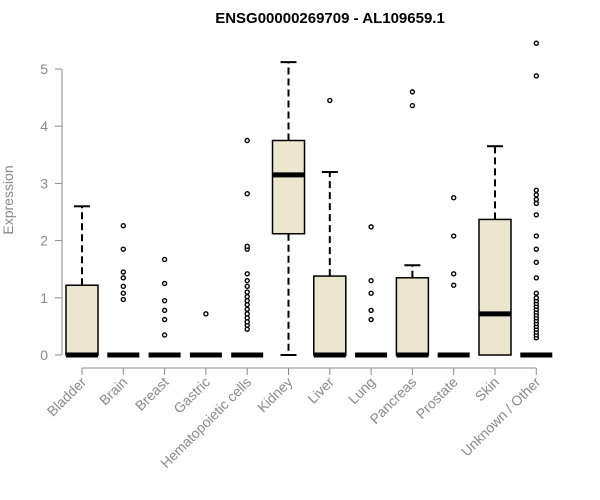  What do you see at coordinates (152, 394) in the screenshot?
I see `x-tick-label: Breast` at bounding box center [152, 394].